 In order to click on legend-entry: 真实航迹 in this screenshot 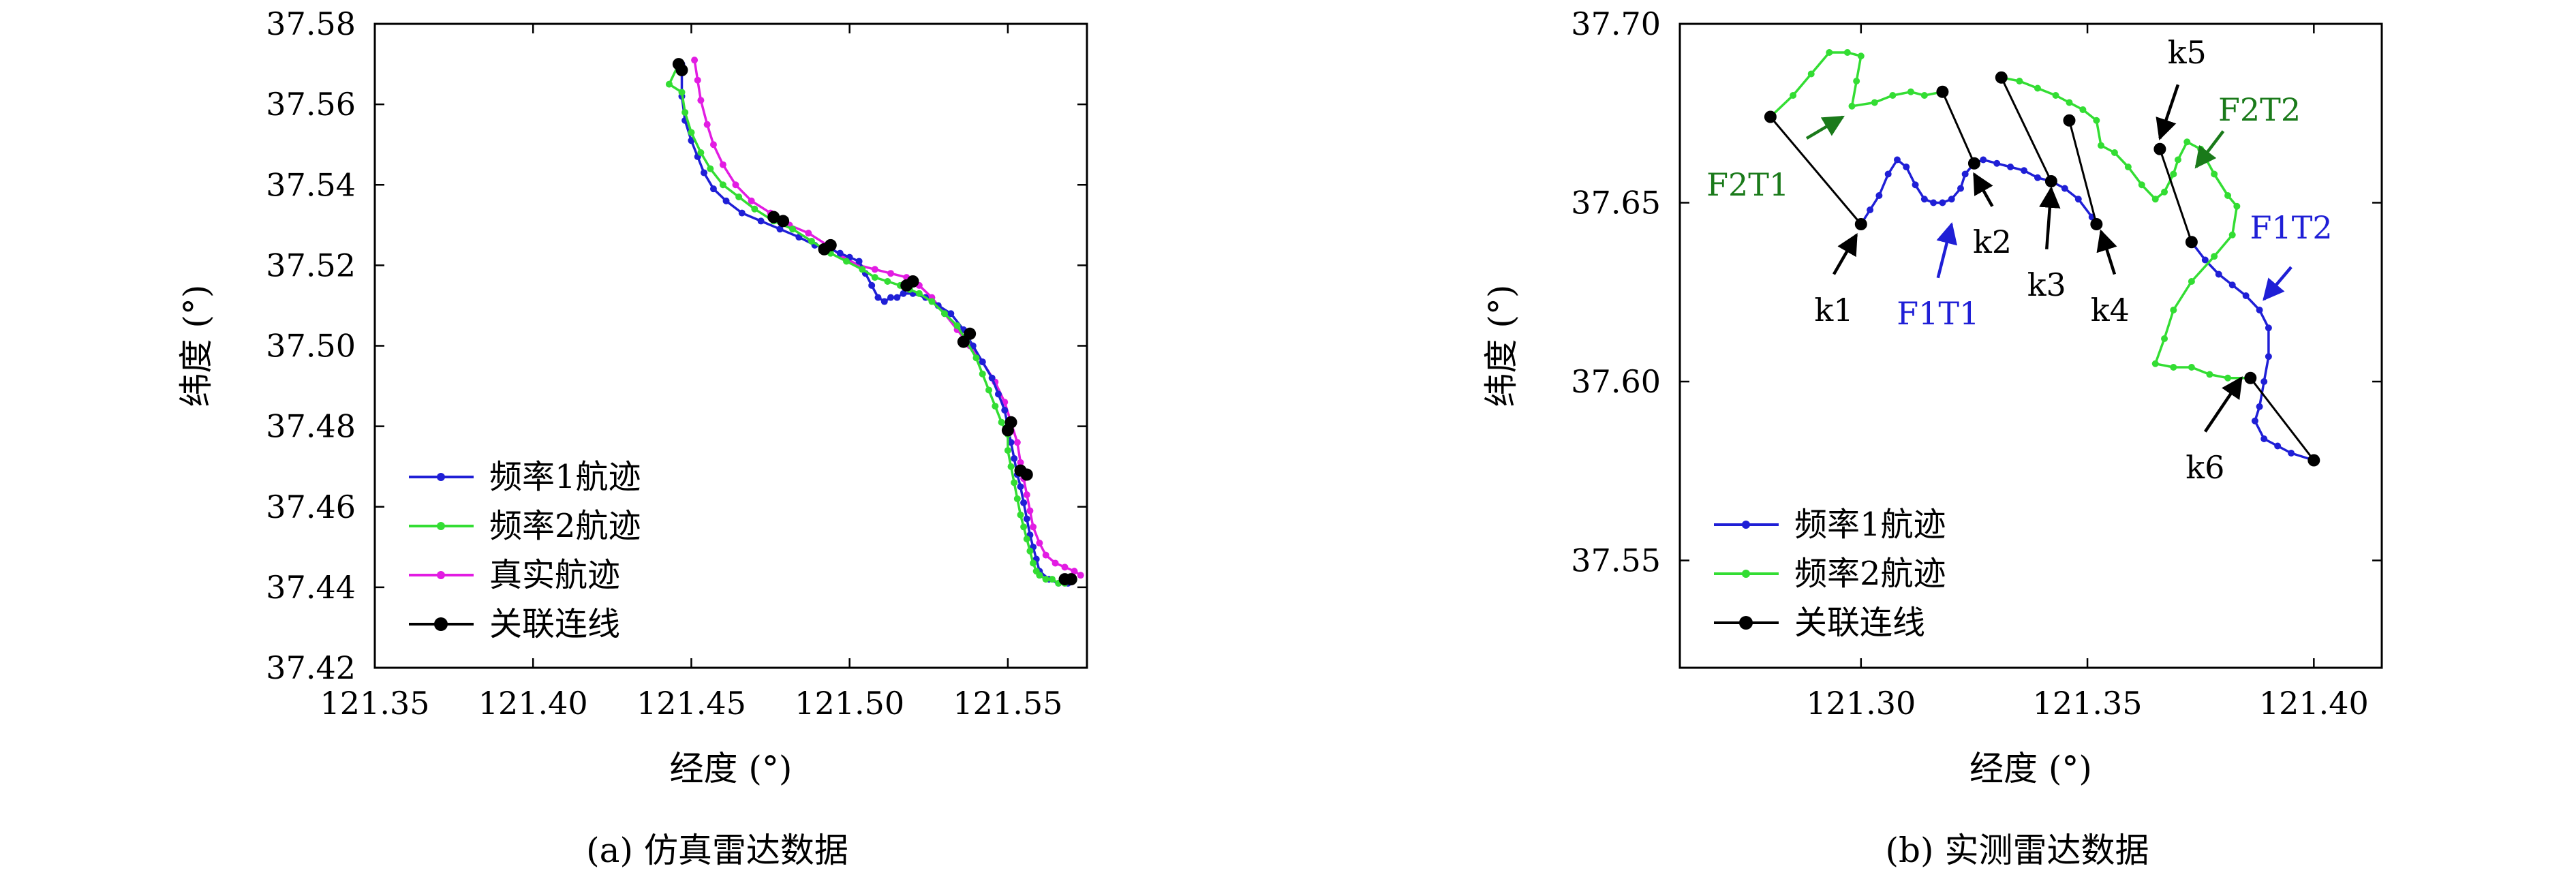, I will do `click(514, 575)`.